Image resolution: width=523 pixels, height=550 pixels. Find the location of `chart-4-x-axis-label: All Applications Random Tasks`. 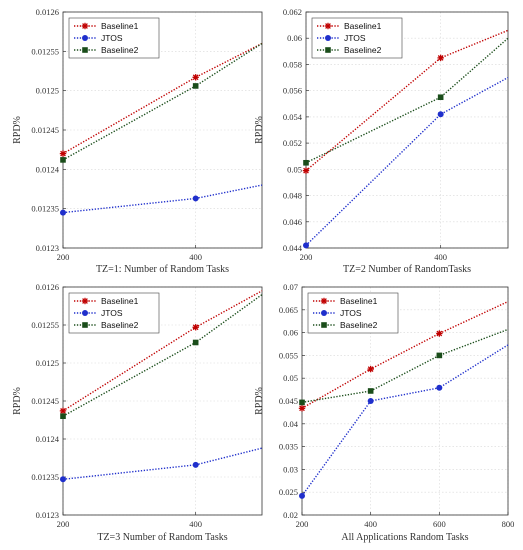

chart-4-x-axis-label: All Applications Random Tasks is located at coordinates (404, 537).